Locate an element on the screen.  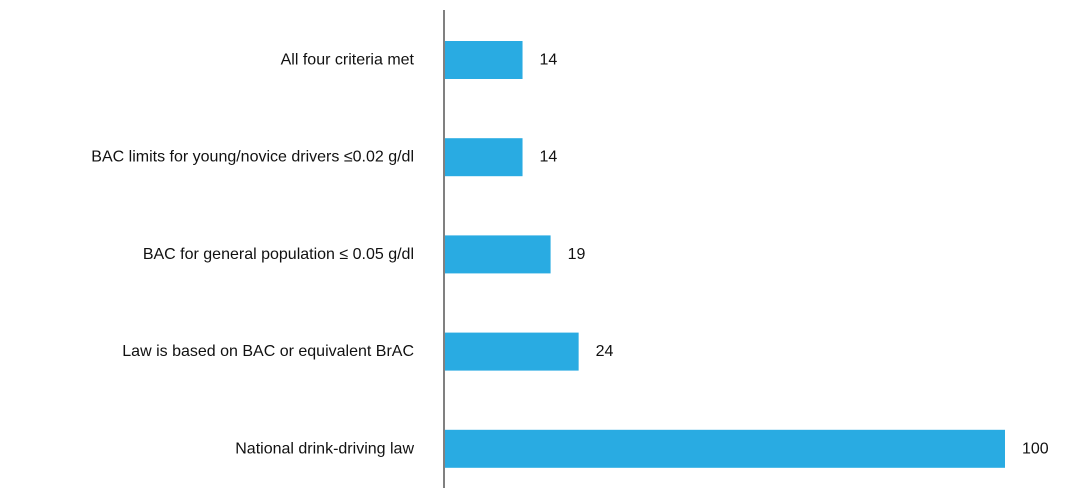
category-label-3: Law is based on BAC or equivalent BrAC is located at coordinates (268, 351).